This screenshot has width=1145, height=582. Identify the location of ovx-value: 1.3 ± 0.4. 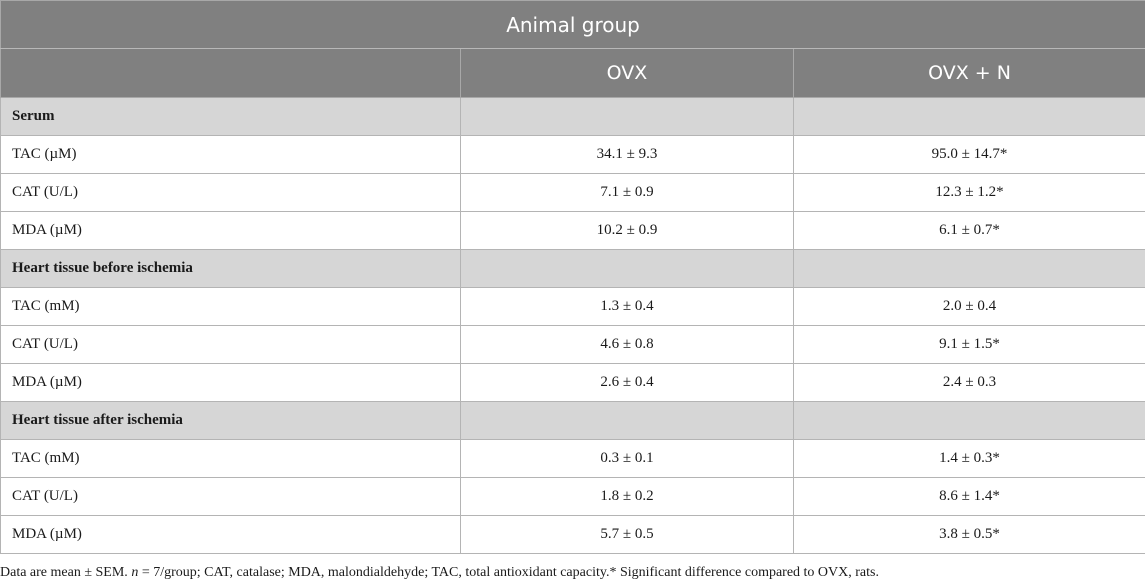
(627, 306).